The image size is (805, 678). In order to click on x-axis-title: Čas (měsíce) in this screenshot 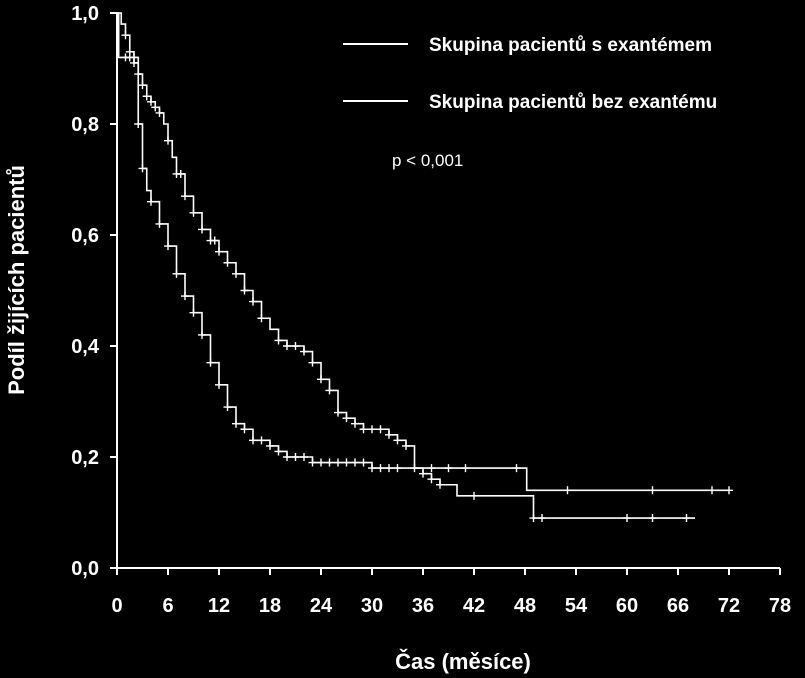, I will do `click(463, 661)`.